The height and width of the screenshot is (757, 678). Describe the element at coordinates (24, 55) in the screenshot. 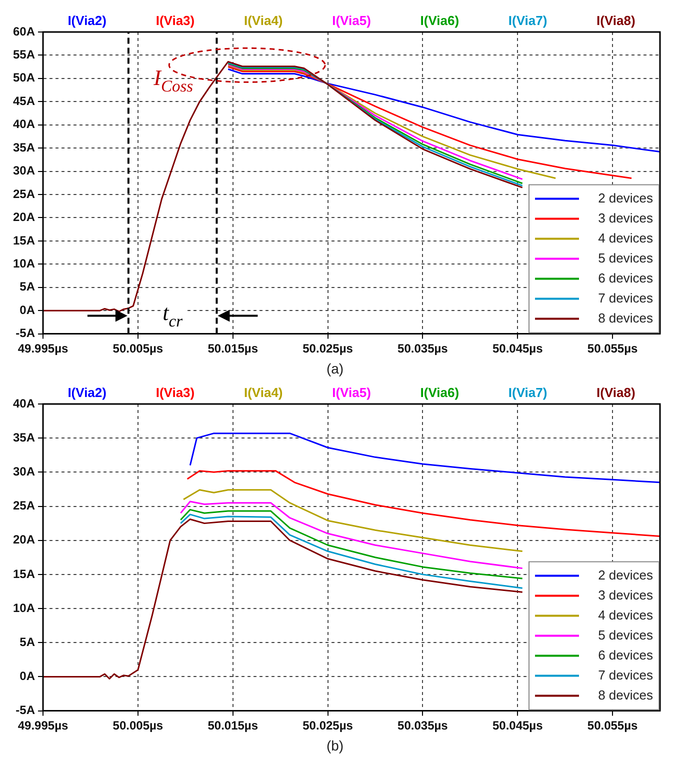

I see `y-tick-label: 55A` at that location.